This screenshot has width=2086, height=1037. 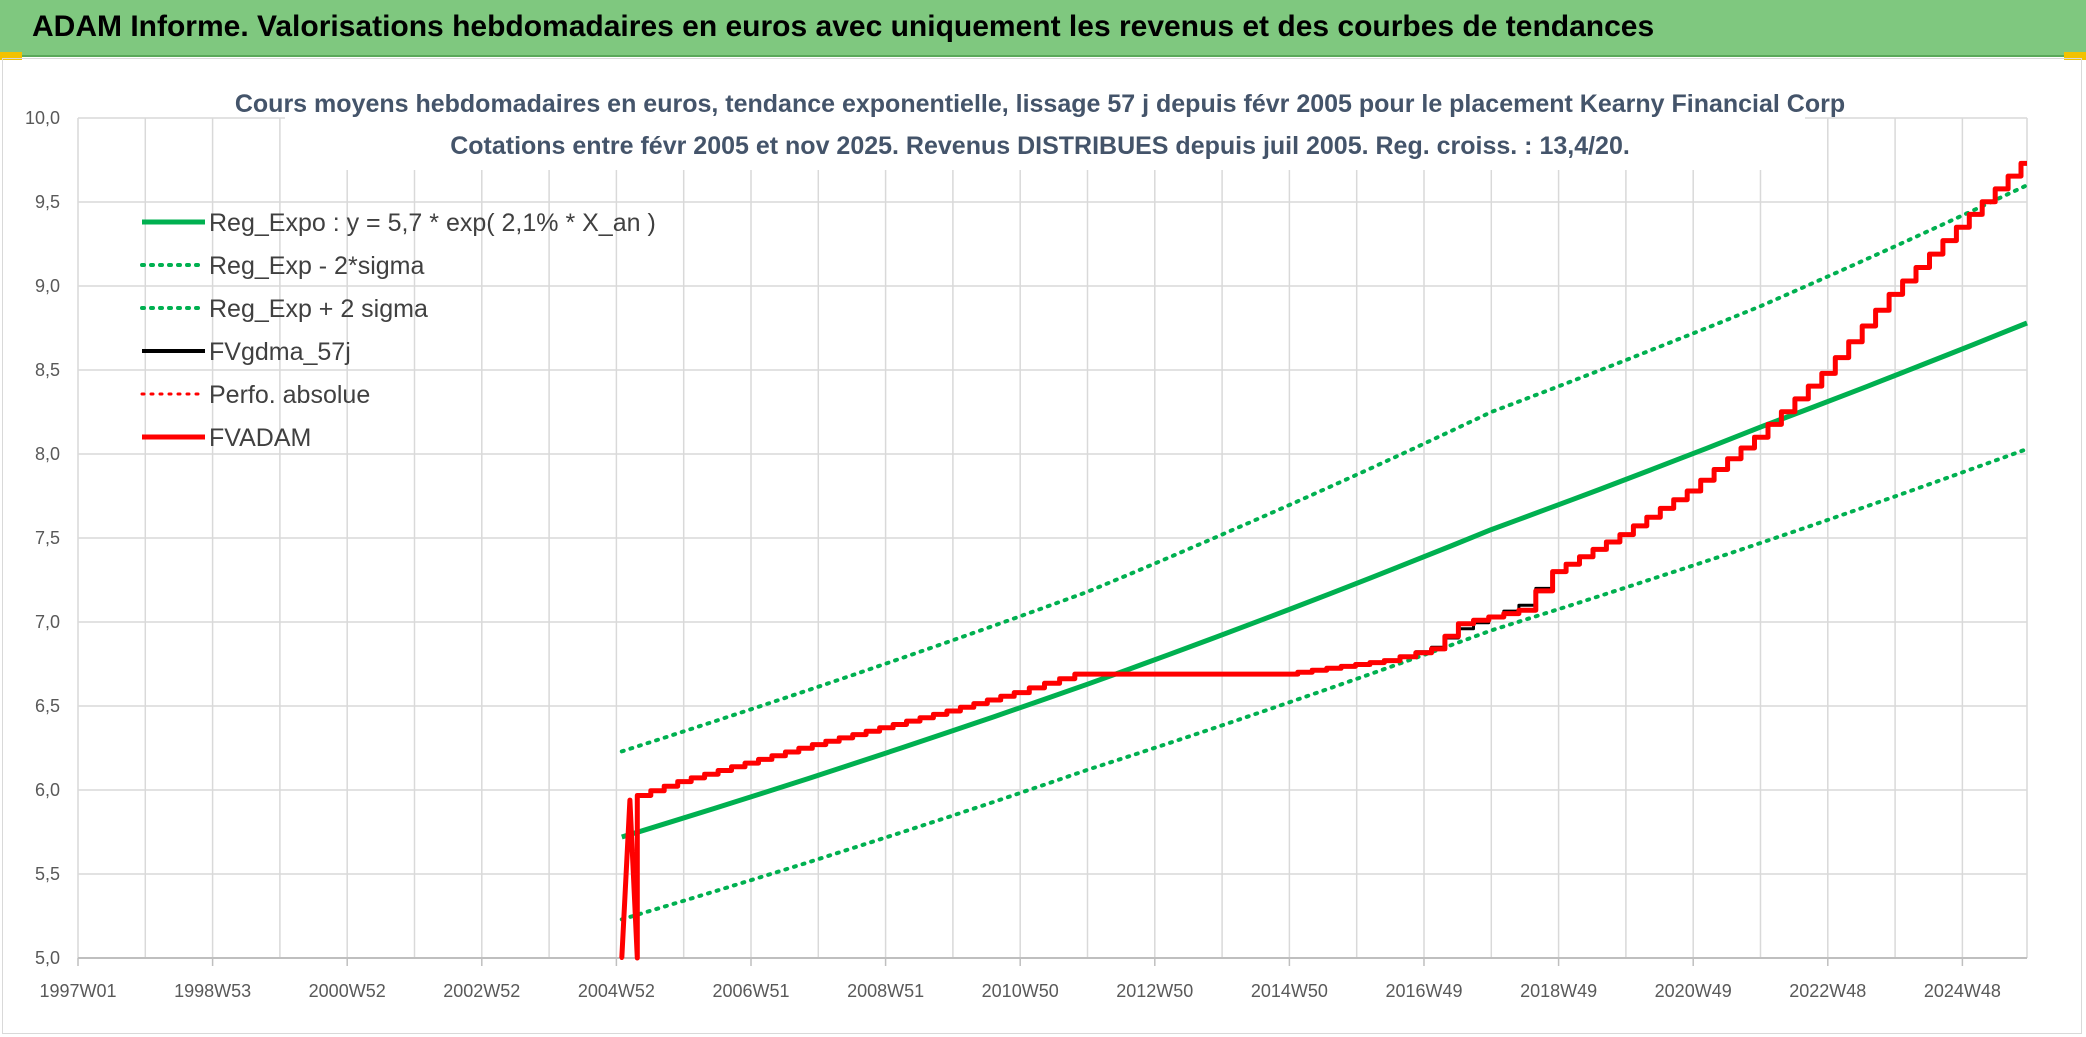 What do you see at coordinates (481, 991) in the screenshot?
I see `x-tick-label: 2002W52` at bounding box center [481, 991].